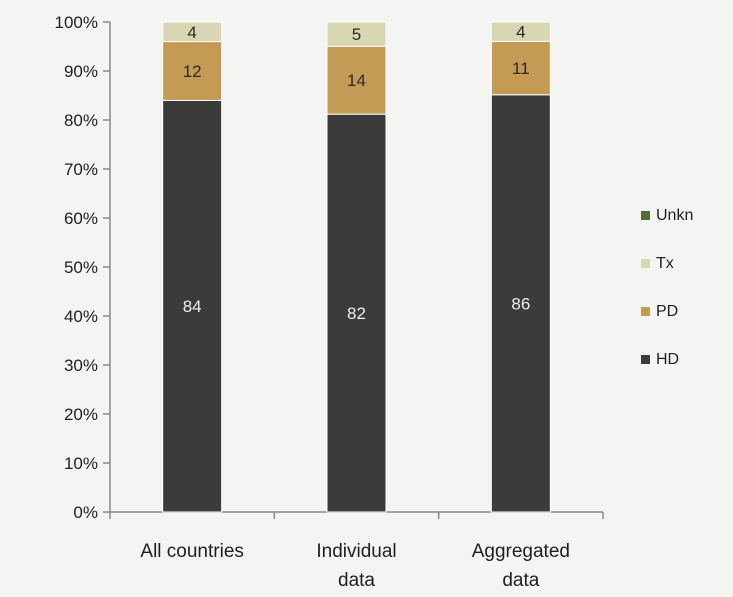  I want to click on data-label: 14, so click(356, 80).